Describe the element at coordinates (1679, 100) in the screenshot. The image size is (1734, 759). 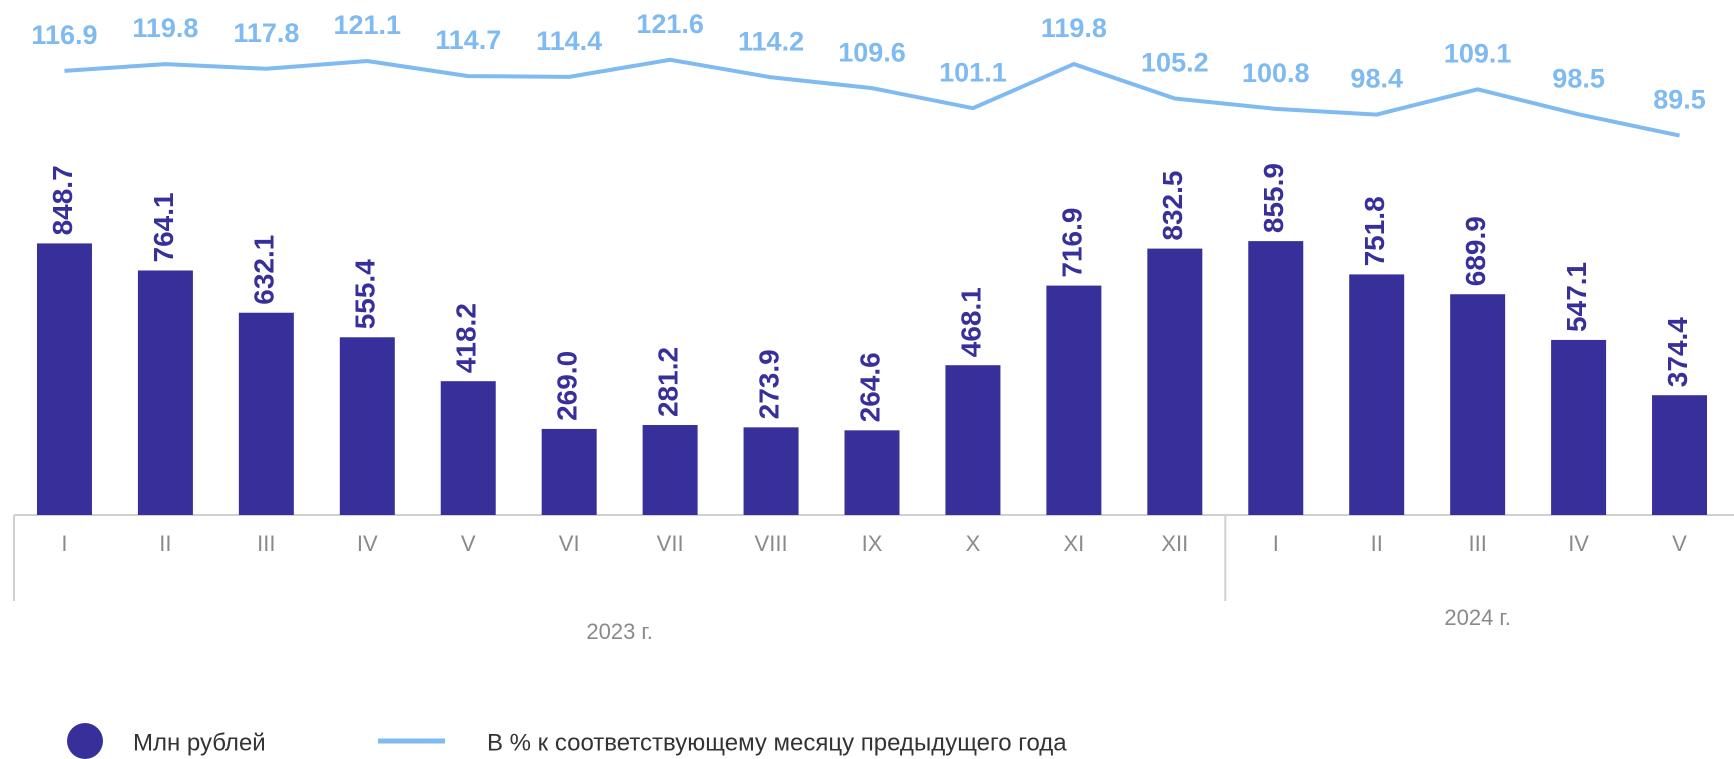
I see `line-value-label: 89.5` at that location.